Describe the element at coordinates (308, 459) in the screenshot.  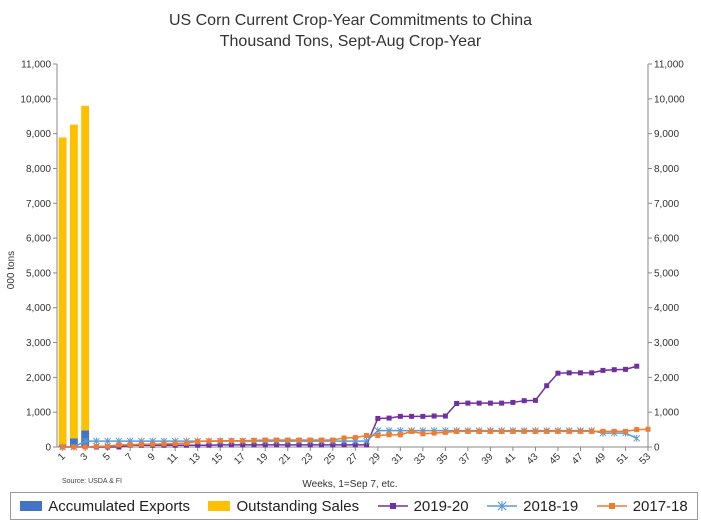
I see `x-tick-label: 23` at that location.